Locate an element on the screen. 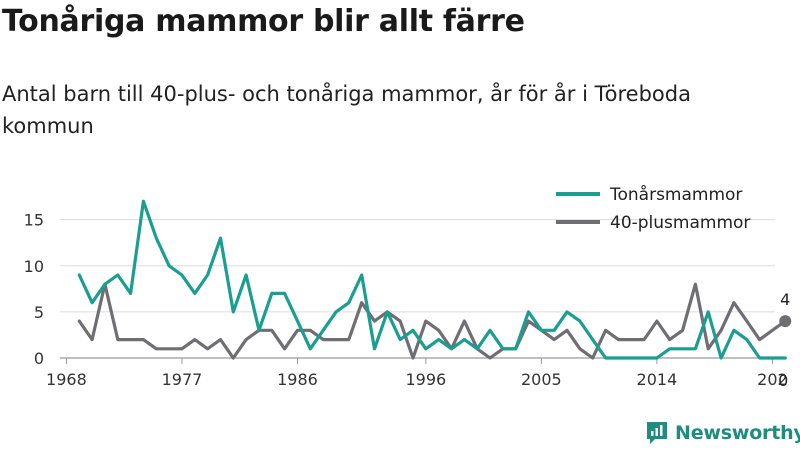  x-tick-label: 2005 is located at coordinates (541, 379).